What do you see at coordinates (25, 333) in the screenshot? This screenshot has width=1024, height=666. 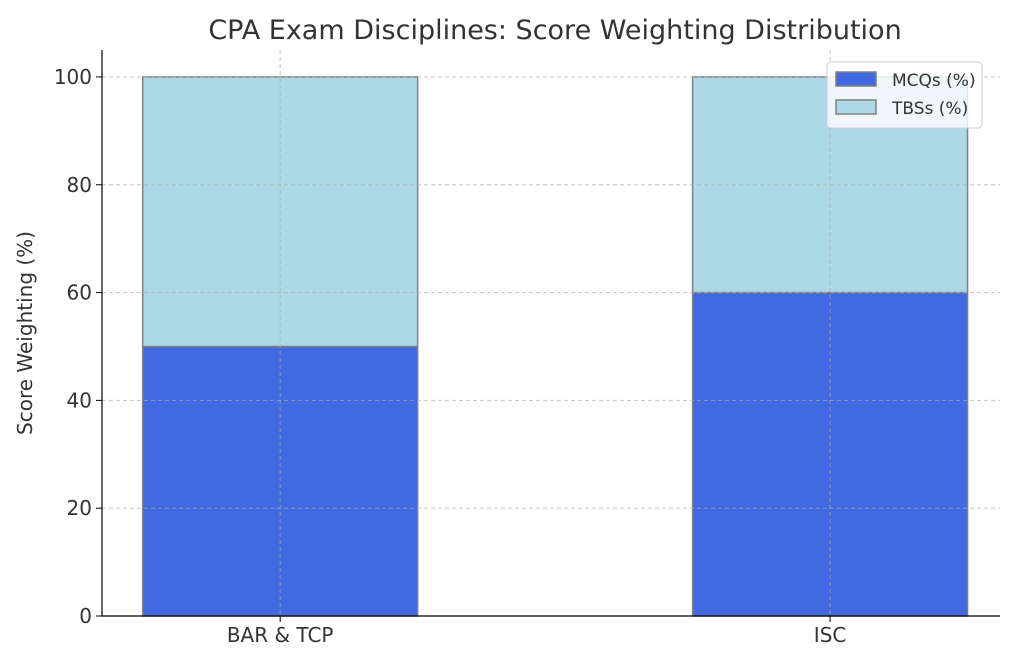 I see `y-axis-label: Score Weighting (%)` at bounding box center [25, 333].